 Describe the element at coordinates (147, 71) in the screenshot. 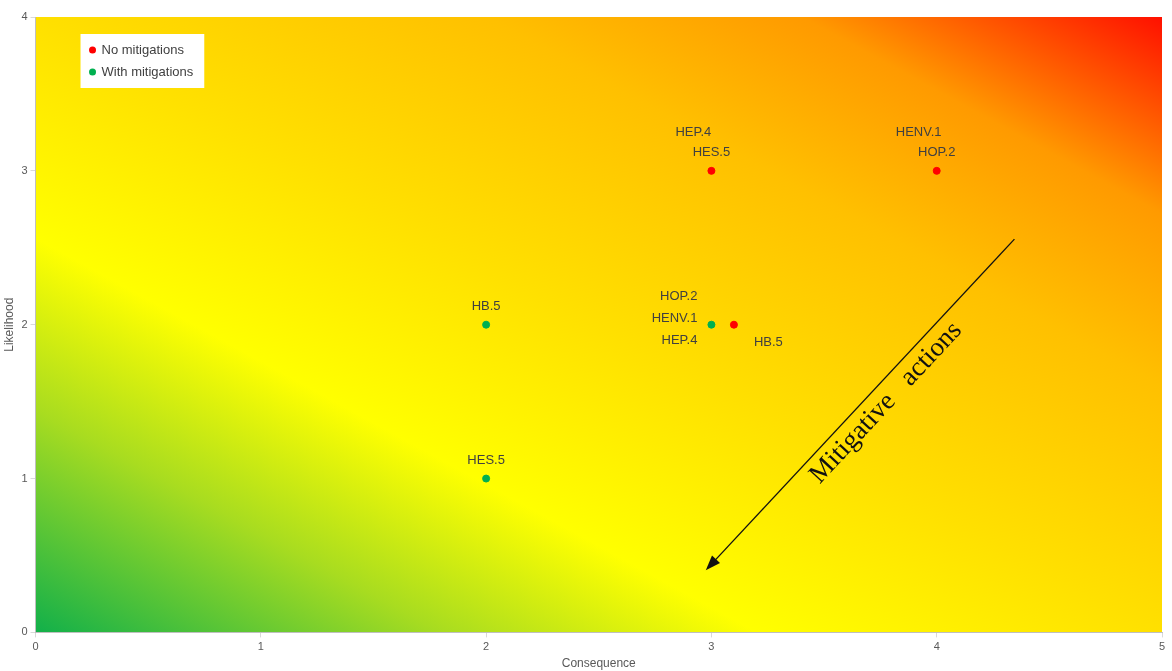

I see `legend-label: With mitigations` at that location.